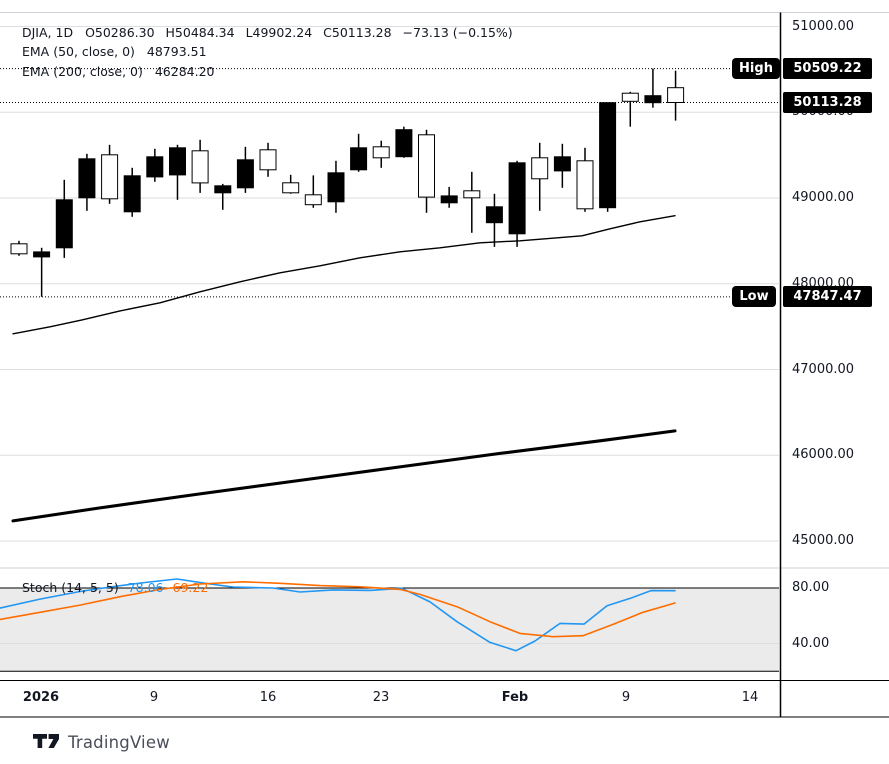  Describe the element at coordinates (119, 742) in the screenshot. I see `tradingview-logo-text: TradingView` at that location.